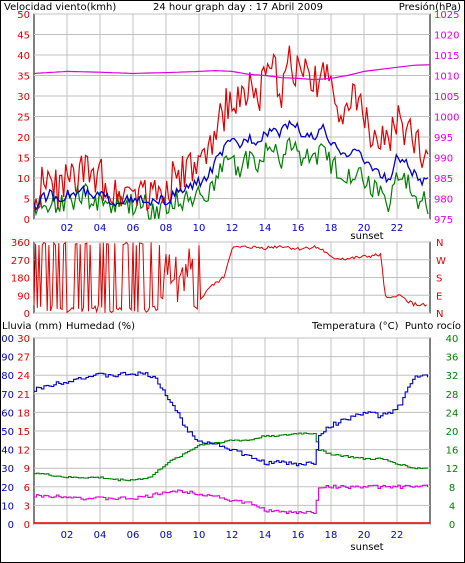 The width and height of the screenshot is (465, 563). I want to click on temperature-tick-label: 20, so click(452, 432).